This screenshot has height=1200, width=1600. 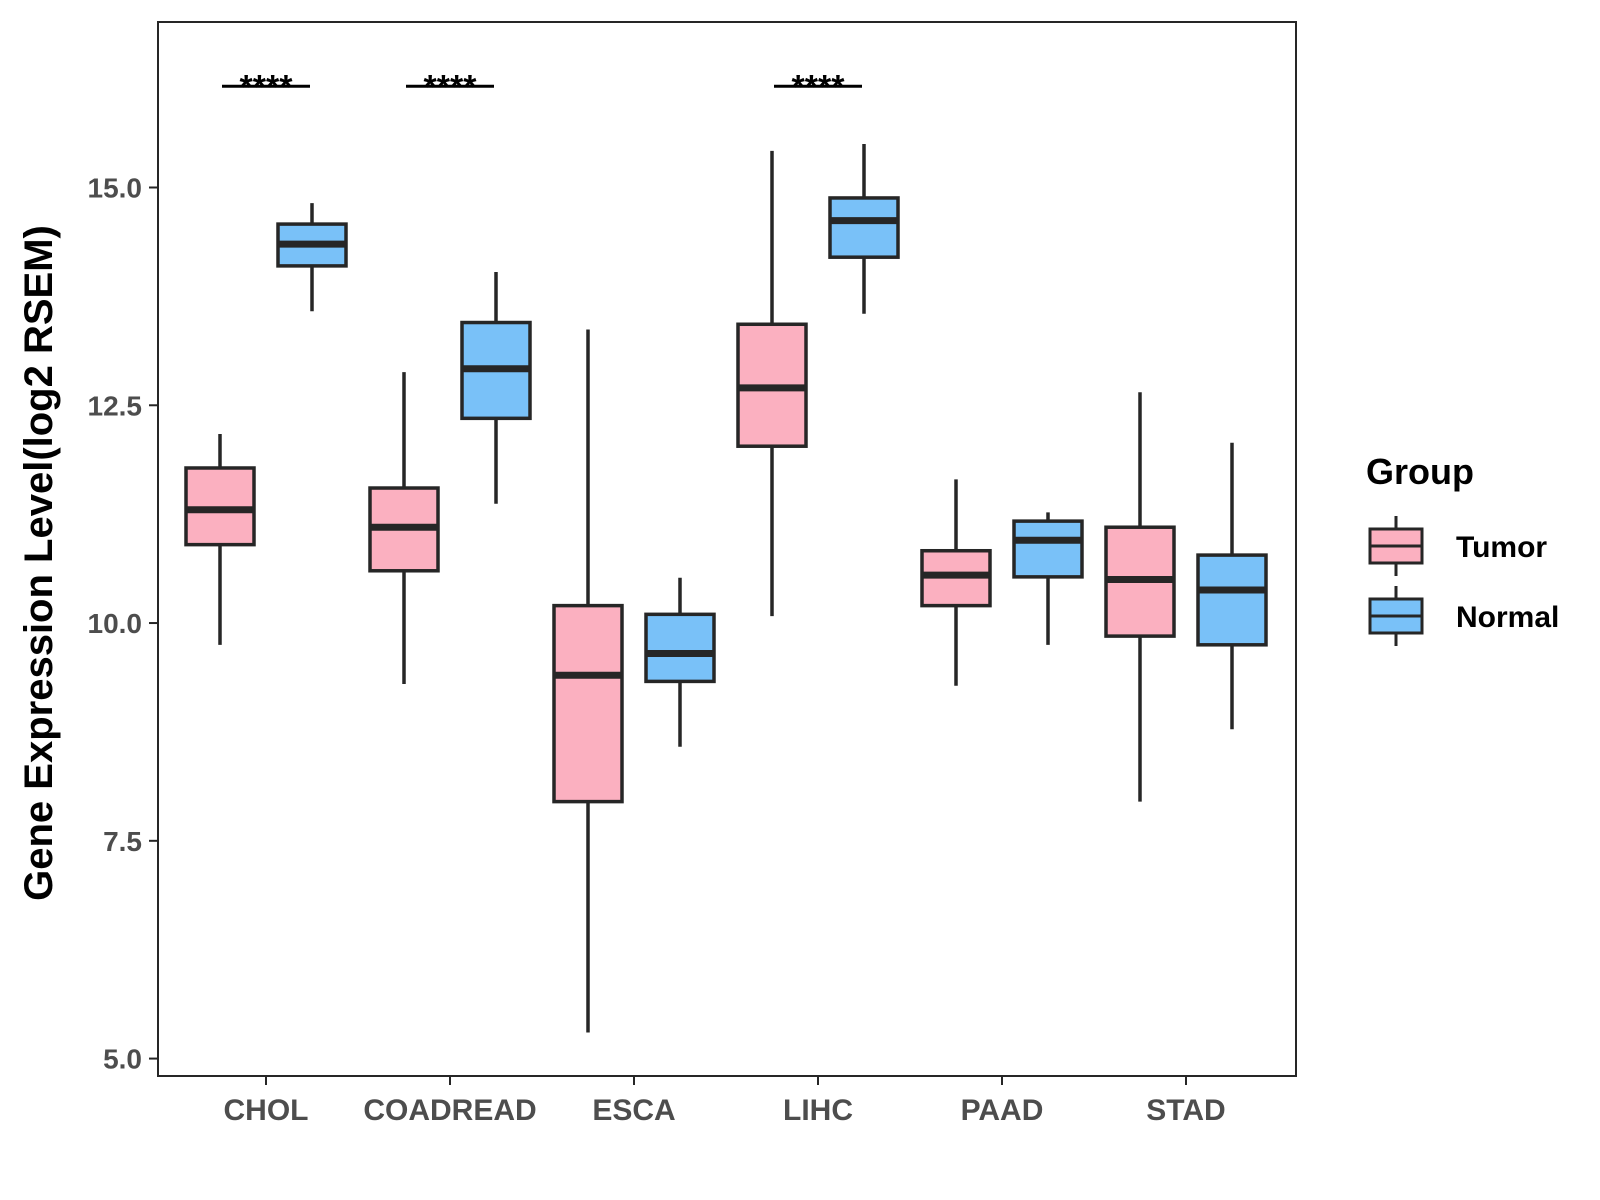 I want to click on box-tumor-stad, so click(x=1140, y=597).